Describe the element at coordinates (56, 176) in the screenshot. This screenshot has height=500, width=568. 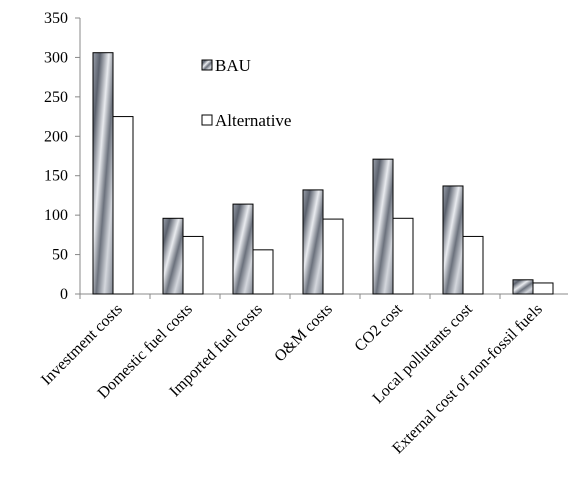
I see `y-tick-label: 150` at that location.